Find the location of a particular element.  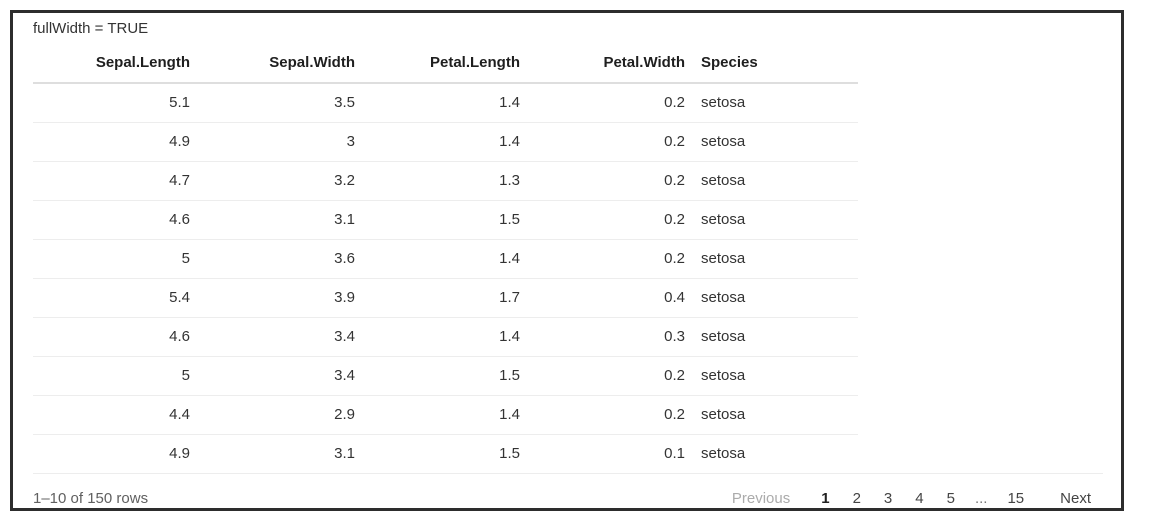

table-row: 4.6 3.4 1.4 0.3 setosa is located at coordinates (445, 337).